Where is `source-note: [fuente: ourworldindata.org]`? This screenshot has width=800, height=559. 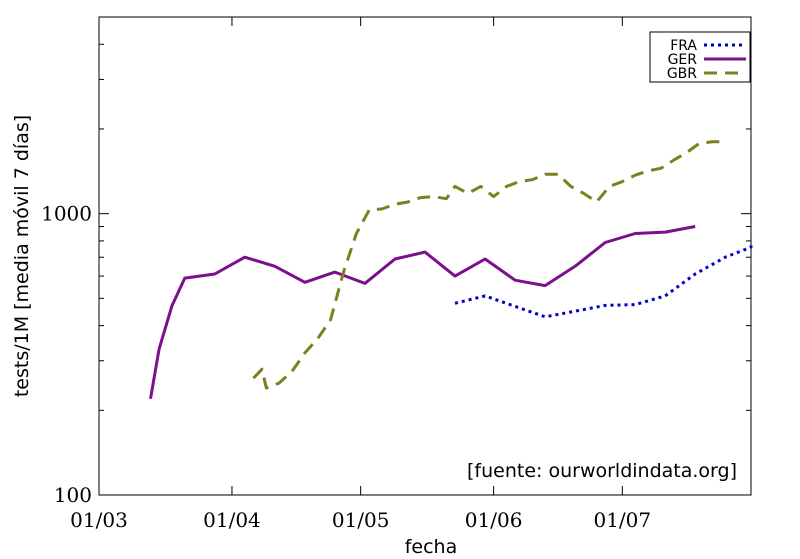 source-note: [fuente: ourworldindata.org] is located at coordinates (602, 471).